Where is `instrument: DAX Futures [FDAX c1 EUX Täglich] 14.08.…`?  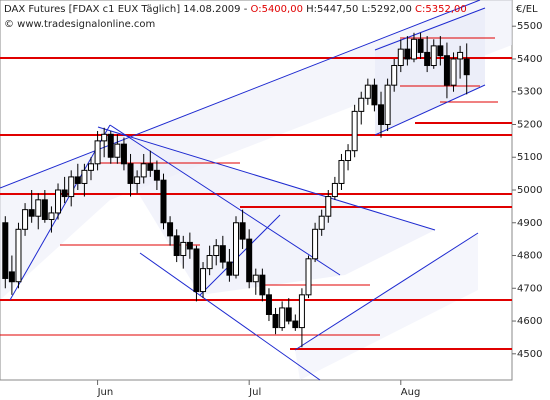 instrument: DAX Futures [FDAX c1 EUX Täglich] 14.08.… is located at coordinates (126, 9).